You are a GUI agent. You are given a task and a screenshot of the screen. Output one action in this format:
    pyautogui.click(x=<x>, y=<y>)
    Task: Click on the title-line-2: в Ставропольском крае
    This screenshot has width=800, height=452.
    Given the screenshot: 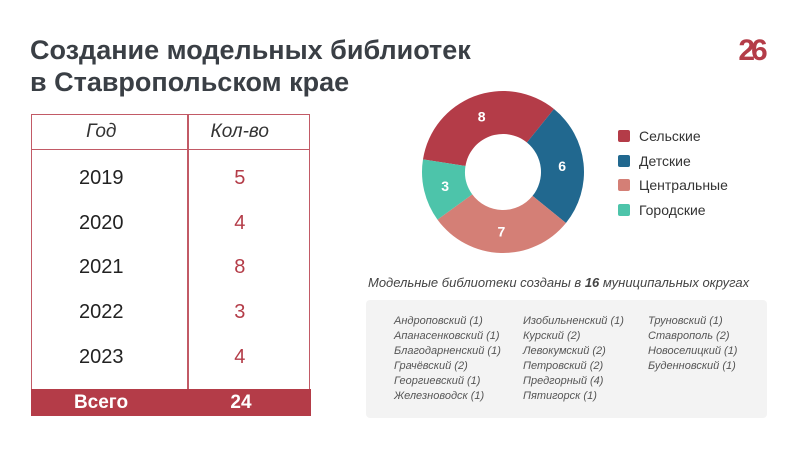 What is the action you would take?
    pyautogui.click(x=190, y=82)
    